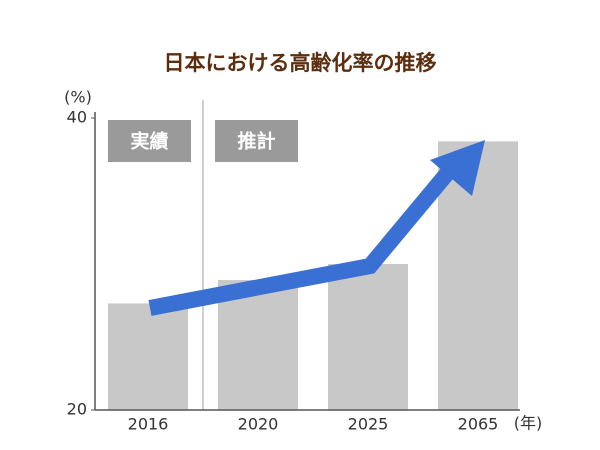 The image size is (600, 450). What do you see at coordinates (457, 168) in the screenshot?
I see `arrow-head` at bounding box center [457, 168].